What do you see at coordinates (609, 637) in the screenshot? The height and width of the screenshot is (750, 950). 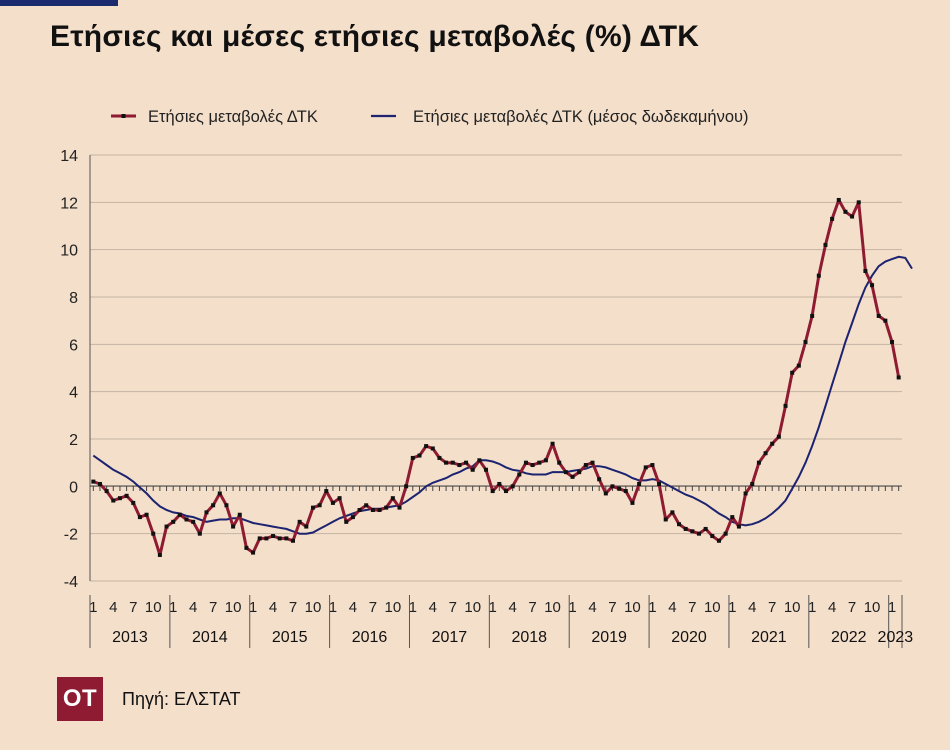 I see `x-year-label: 2019` at bounding box center [609, 637].